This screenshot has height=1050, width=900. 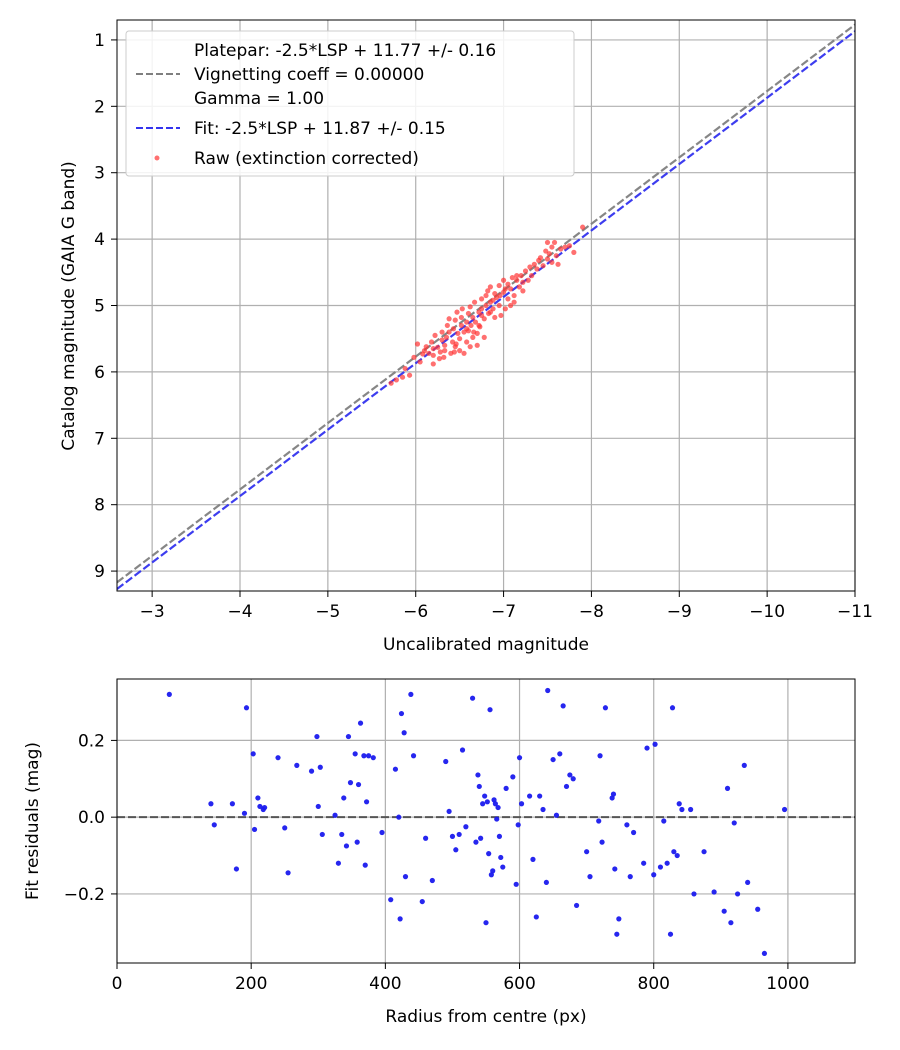 I want to click on bottom-x-tick-label: 800, so click(x=654, y=984).